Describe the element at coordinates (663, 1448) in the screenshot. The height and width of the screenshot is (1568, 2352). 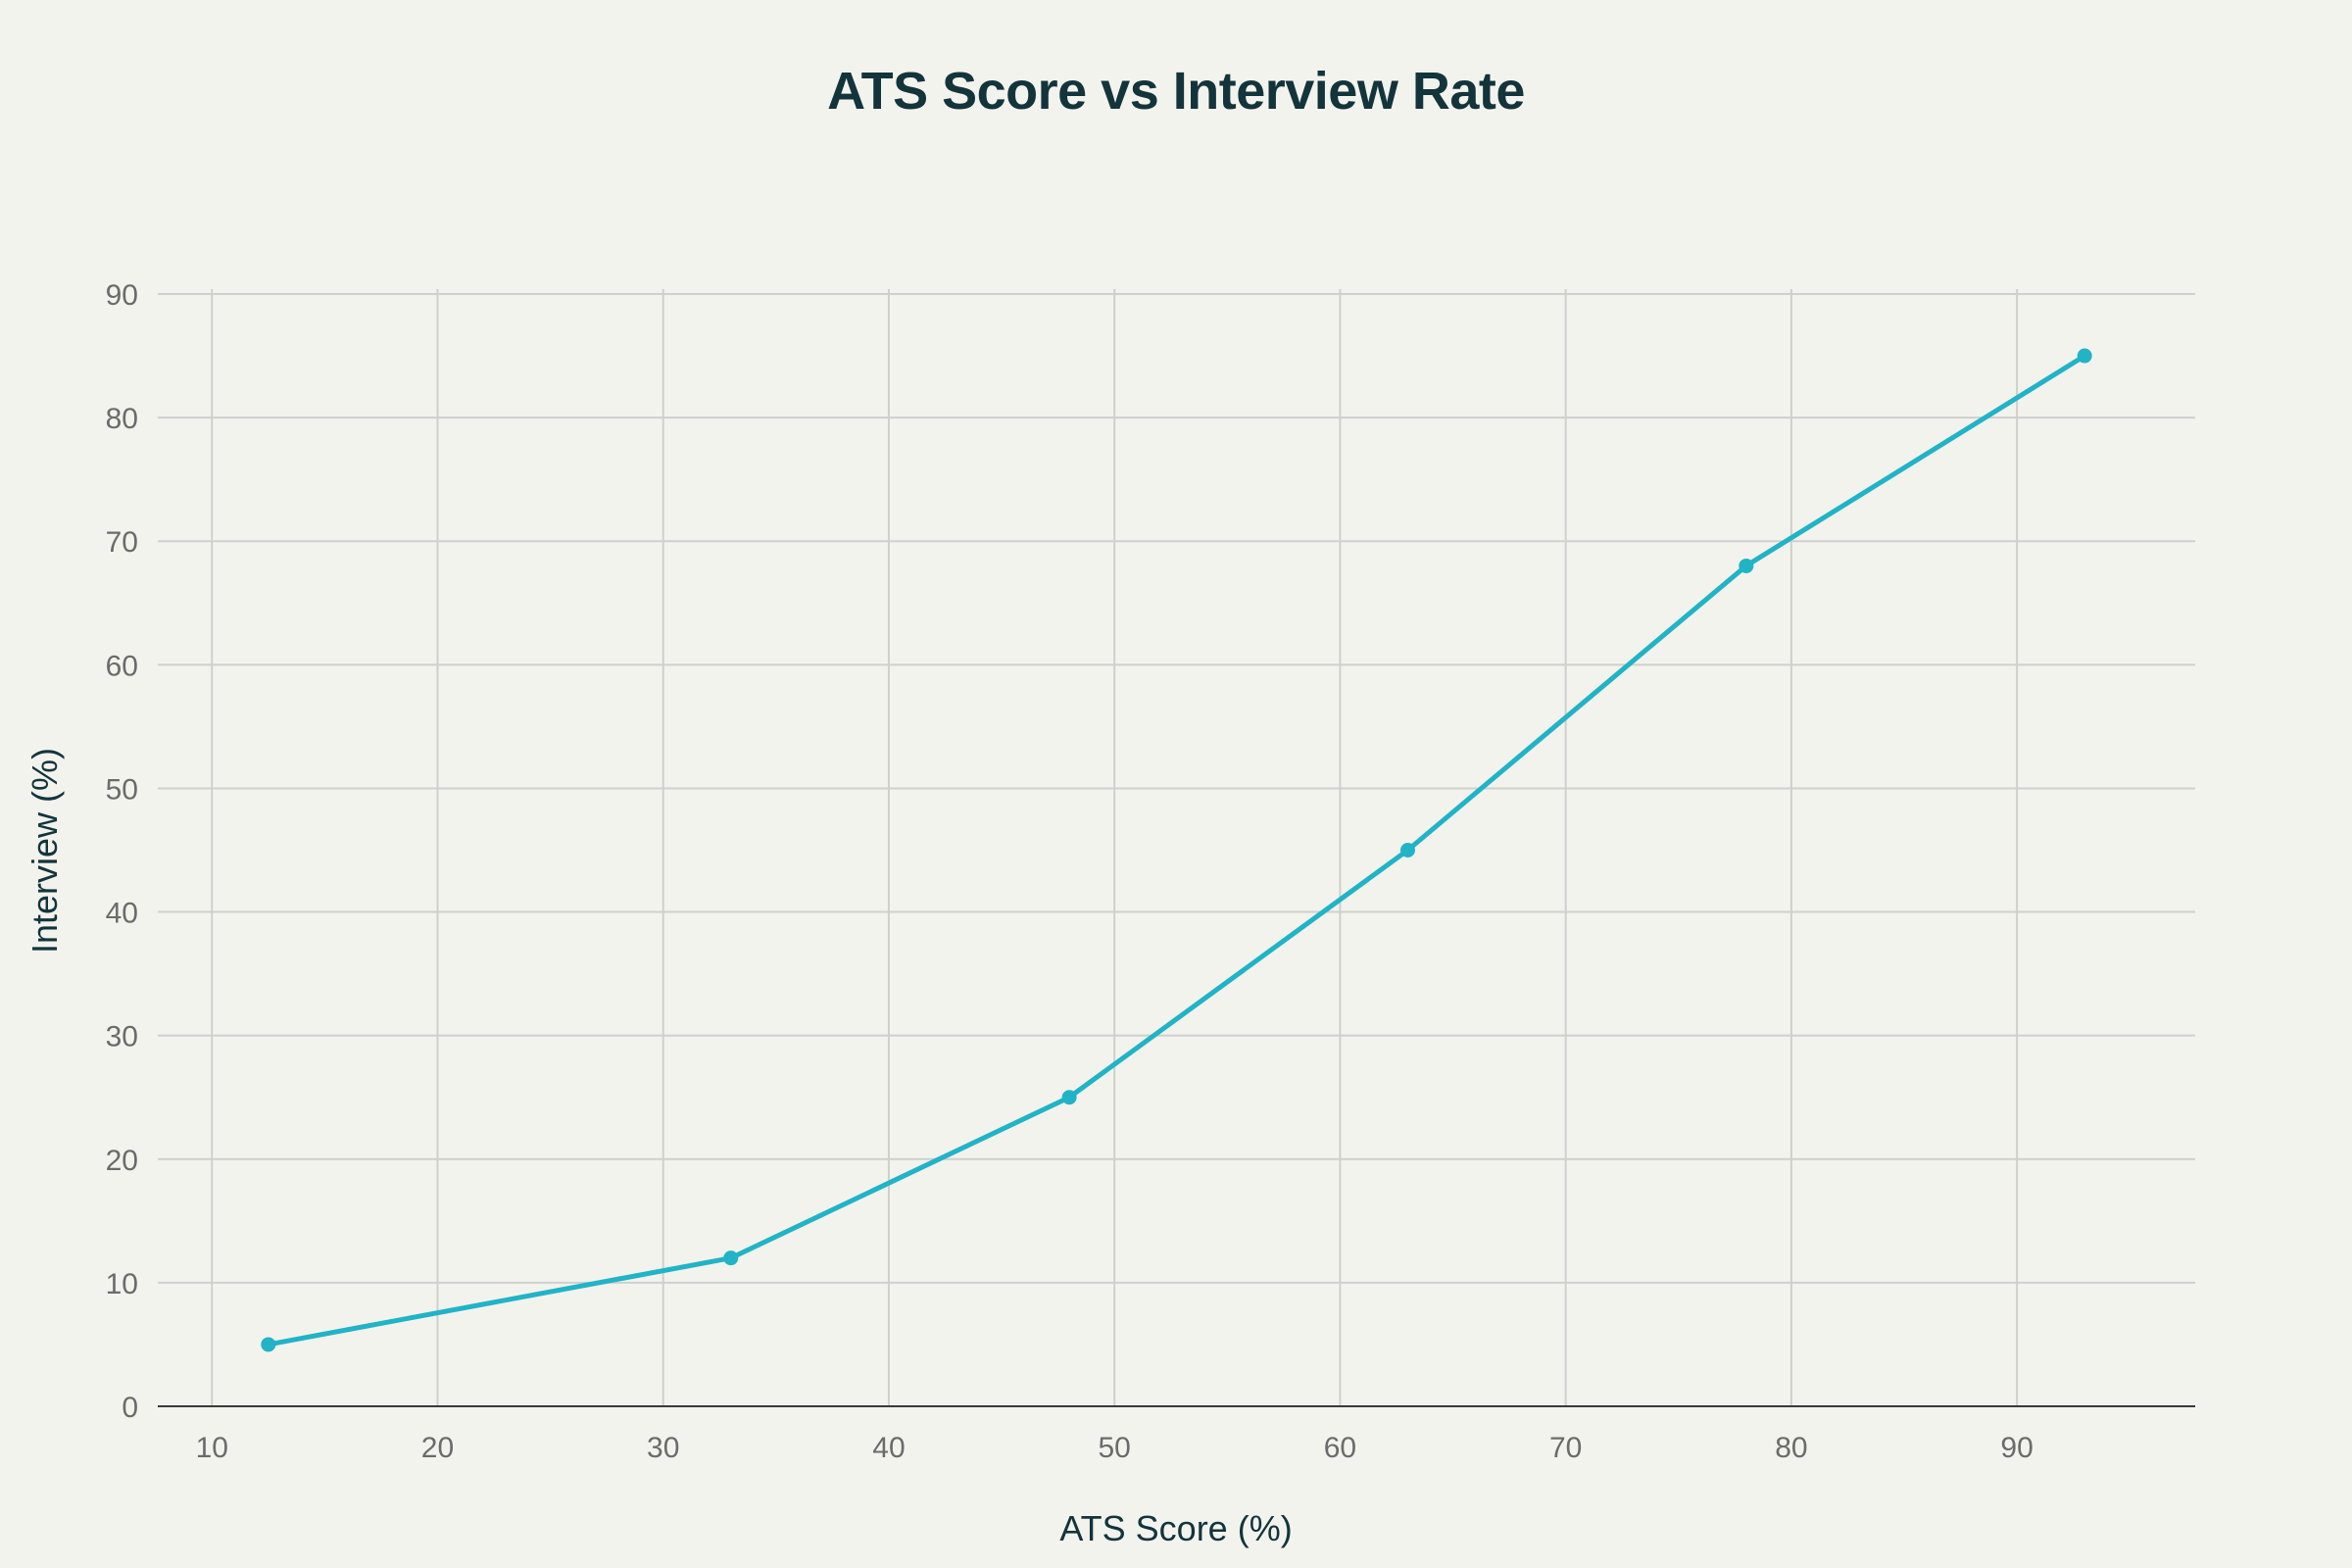
I see `x-tick-label: 30` at that location.